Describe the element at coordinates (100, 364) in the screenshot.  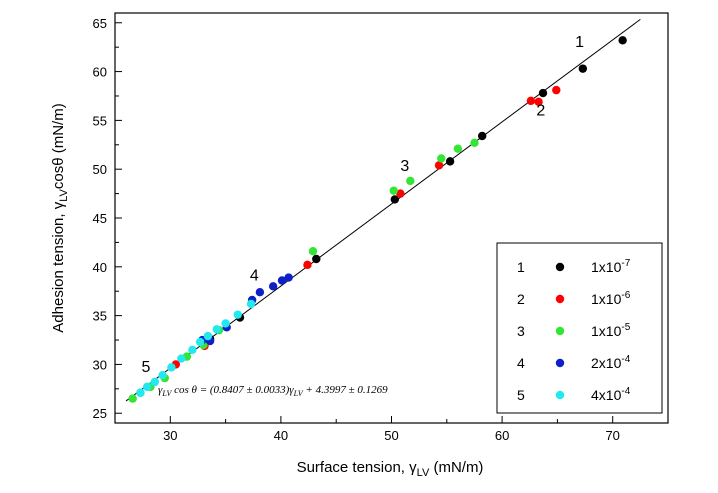
I see `y-tick-label: 30` at that location.